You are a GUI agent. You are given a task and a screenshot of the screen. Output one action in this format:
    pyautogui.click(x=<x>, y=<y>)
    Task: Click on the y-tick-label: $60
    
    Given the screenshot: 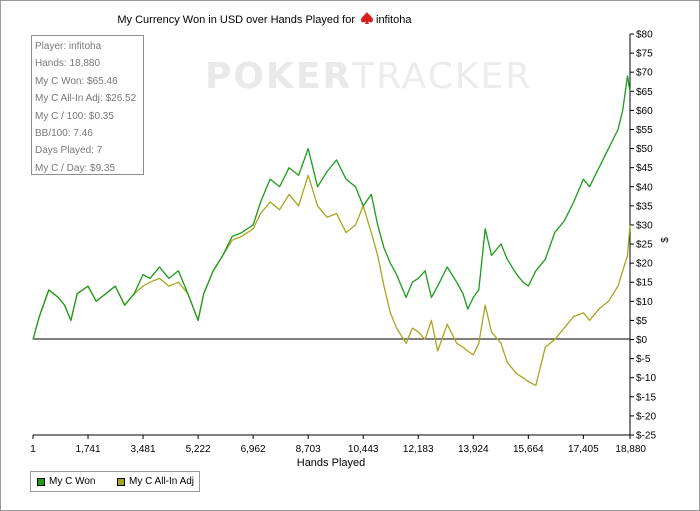 What is the action you would take?
    pyautogui.click(x=644, y=111)
    